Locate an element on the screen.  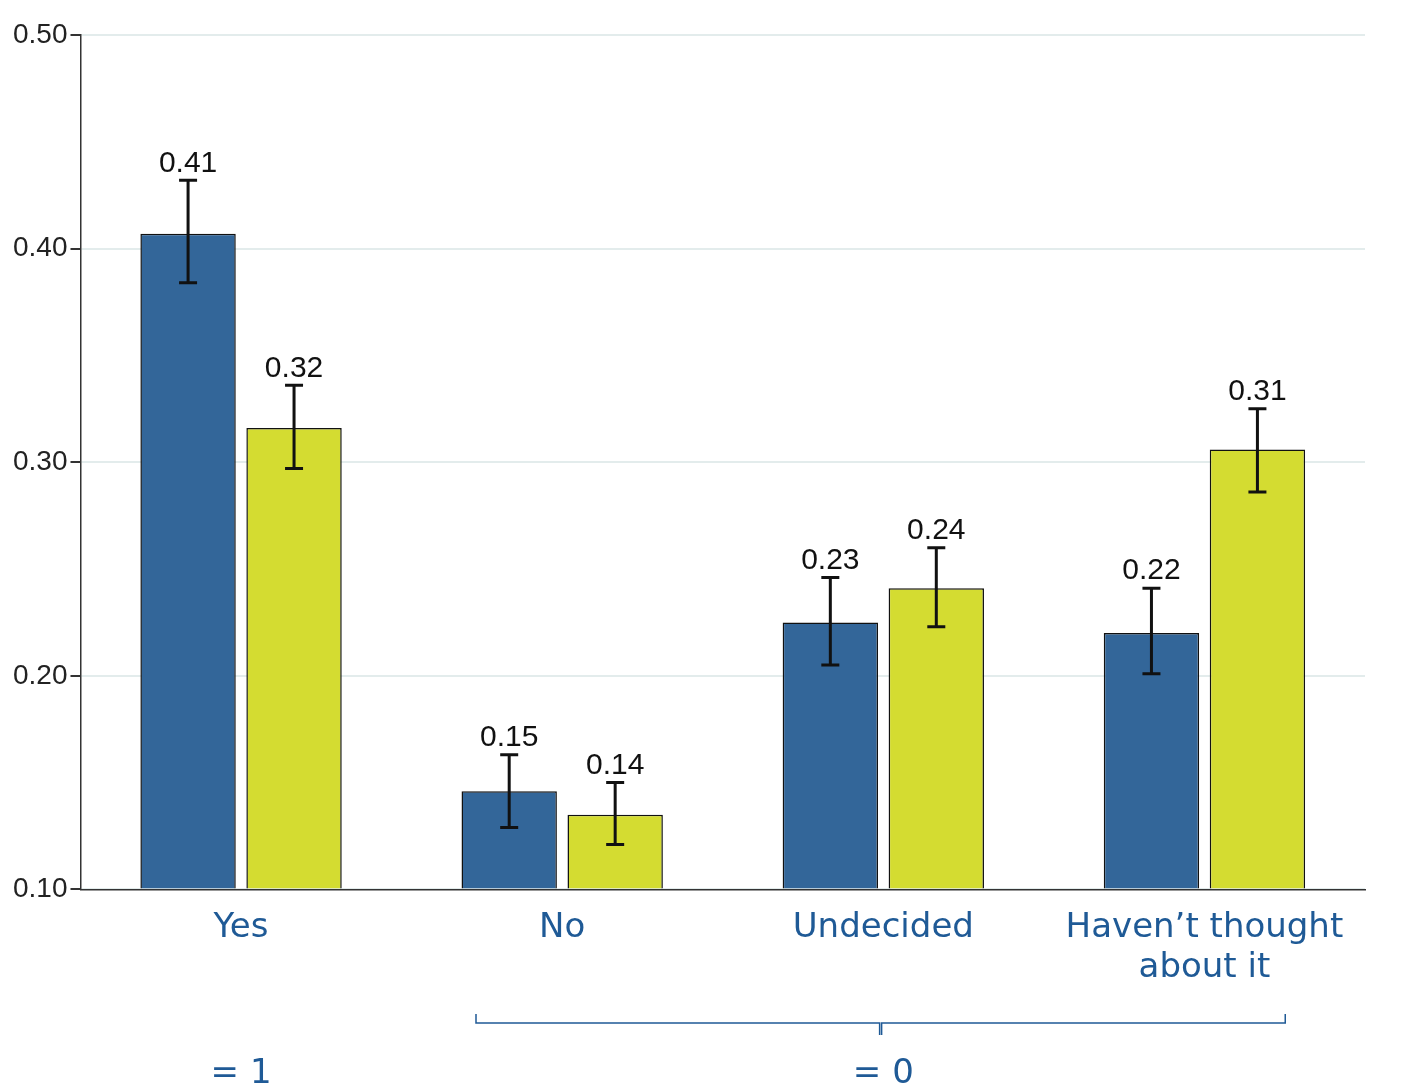
x-tick-label: Undecided is located at coordinates (883, 924).